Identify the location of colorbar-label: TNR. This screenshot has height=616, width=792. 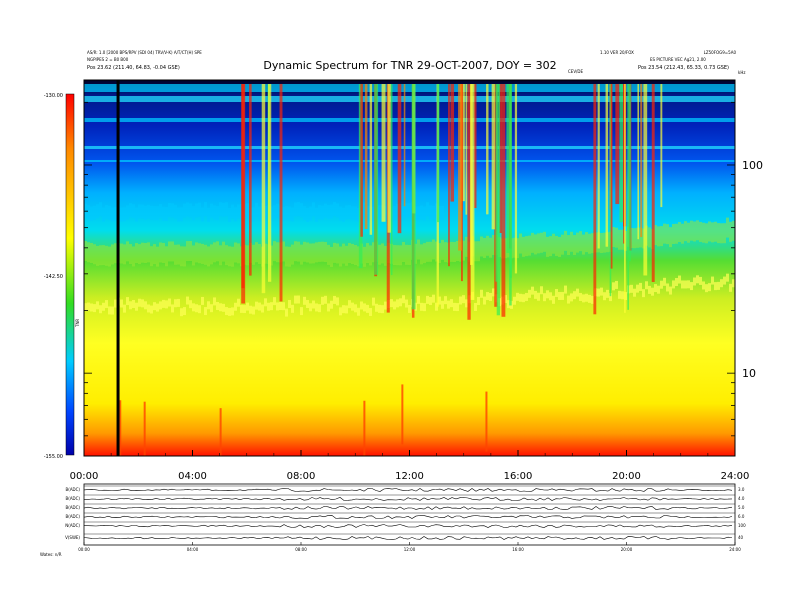
(77, 323).